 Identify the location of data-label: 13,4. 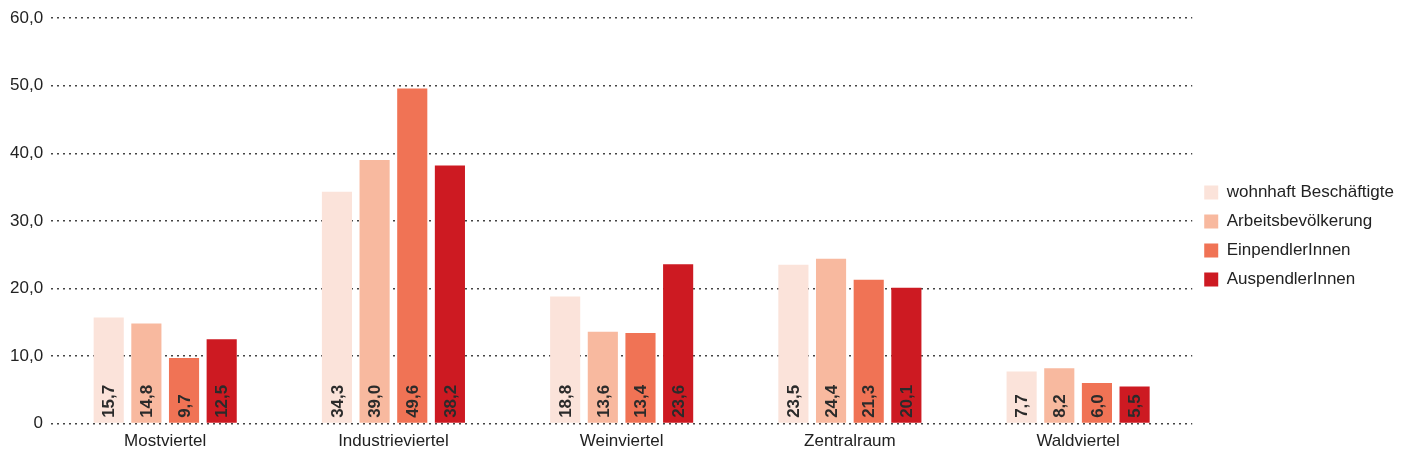
(641, 401).